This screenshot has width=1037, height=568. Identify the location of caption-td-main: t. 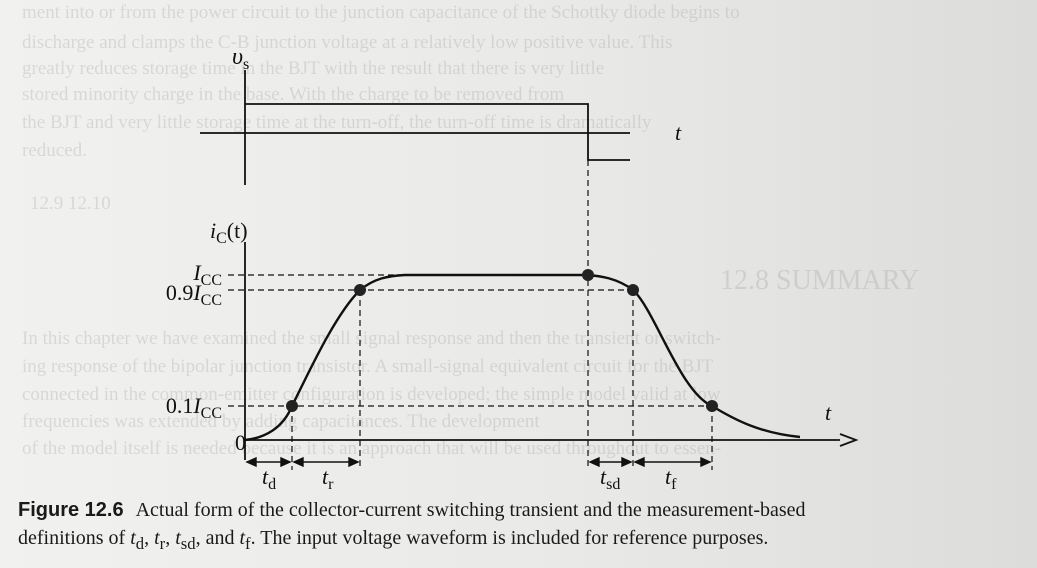
(133, 538).